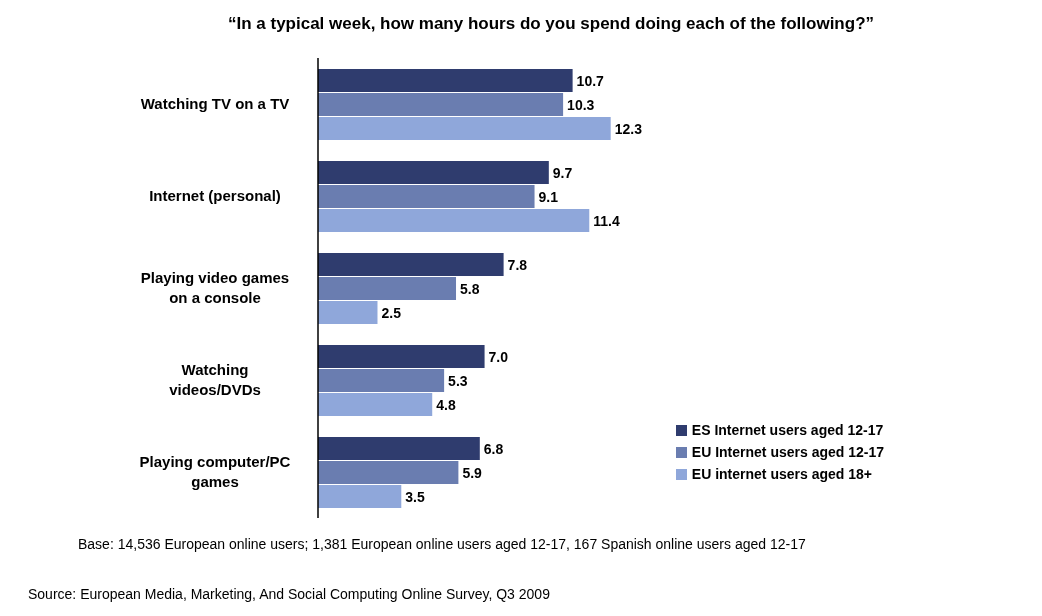  What do you see at coordinates (551, 24) in the screenshot?
I see `chart-title: “In a typical week, how many hours do you spend doing each of the following?”` at bounding box center [551, 24].